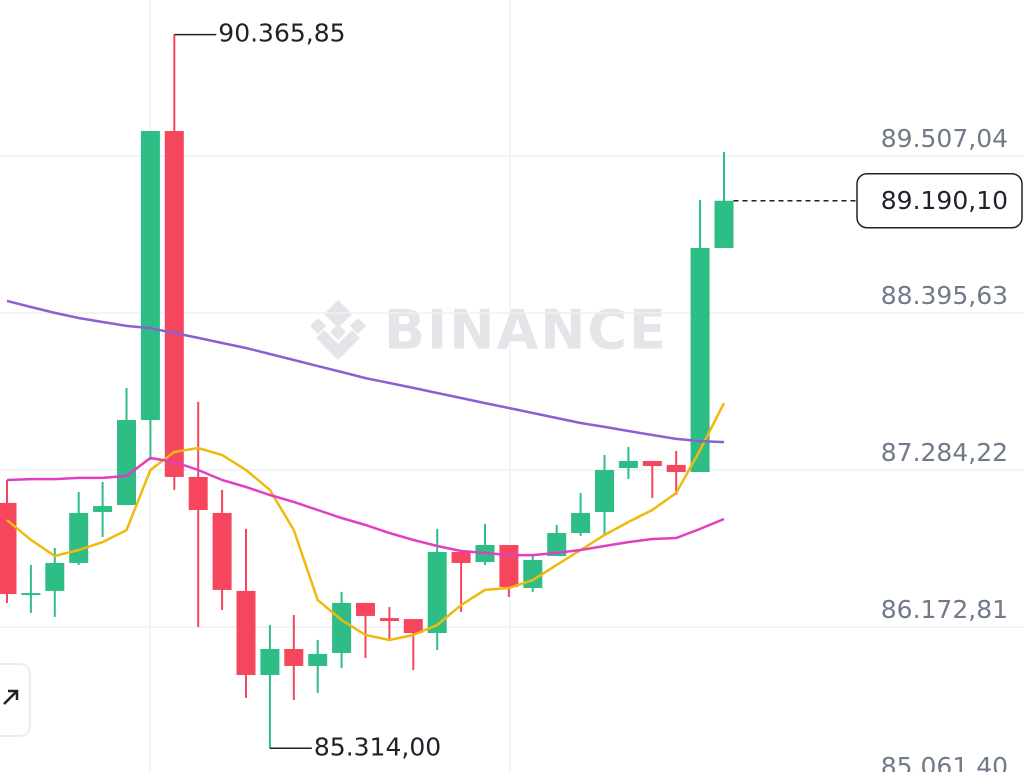  I want to click on watermark-logo, so click(338, 330).